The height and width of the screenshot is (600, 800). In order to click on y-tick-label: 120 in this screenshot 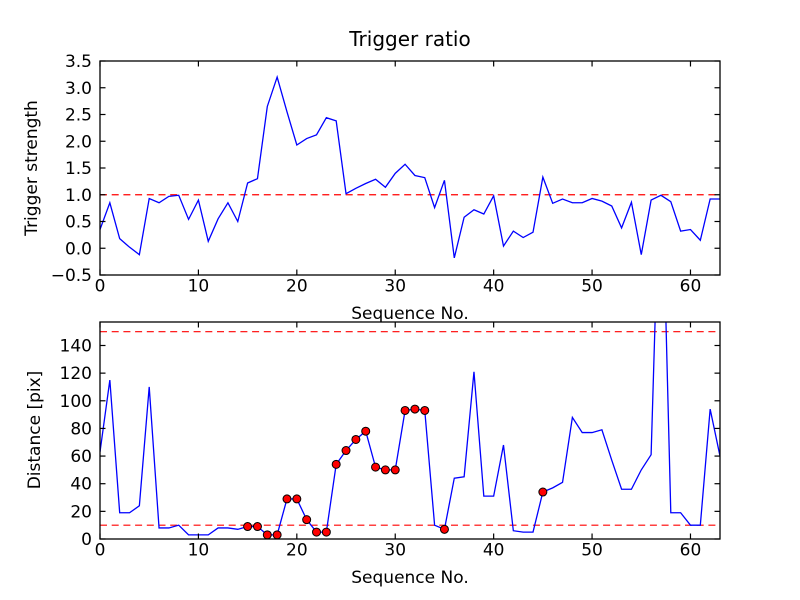, I will do `click(76, 374)`.